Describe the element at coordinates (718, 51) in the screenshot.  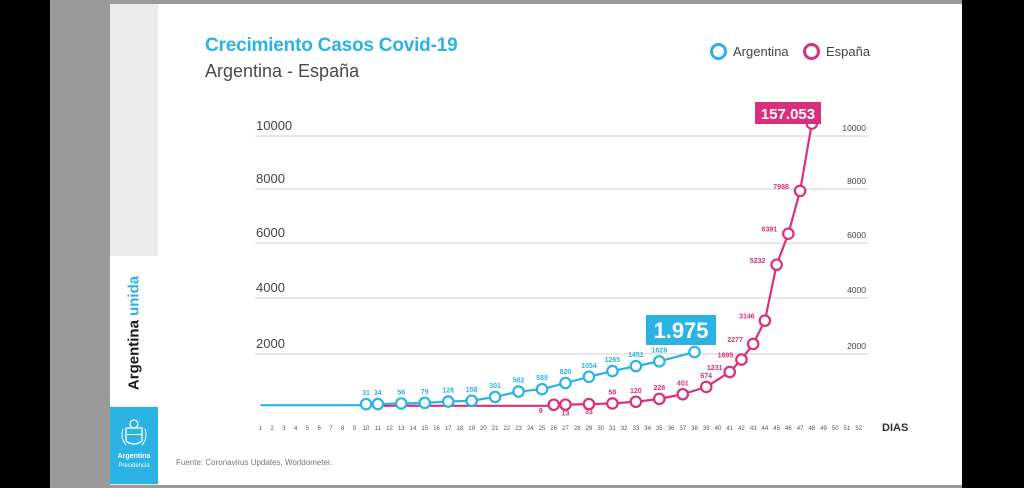
I see `legend-argentina-marker` at that location.